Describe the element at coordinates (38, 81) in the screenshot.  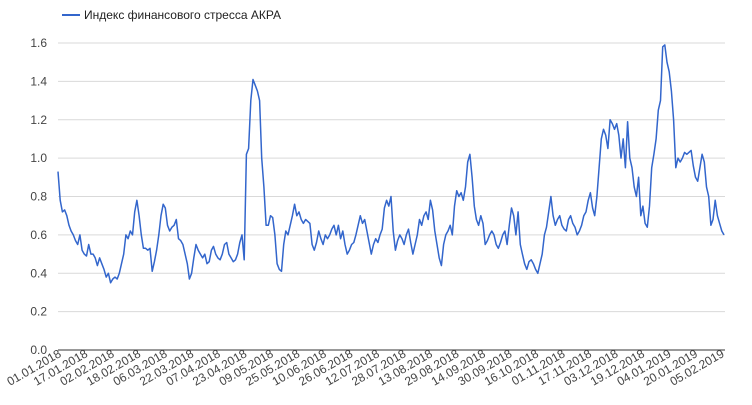
I see `y-tick-label: 1.4` at that location.